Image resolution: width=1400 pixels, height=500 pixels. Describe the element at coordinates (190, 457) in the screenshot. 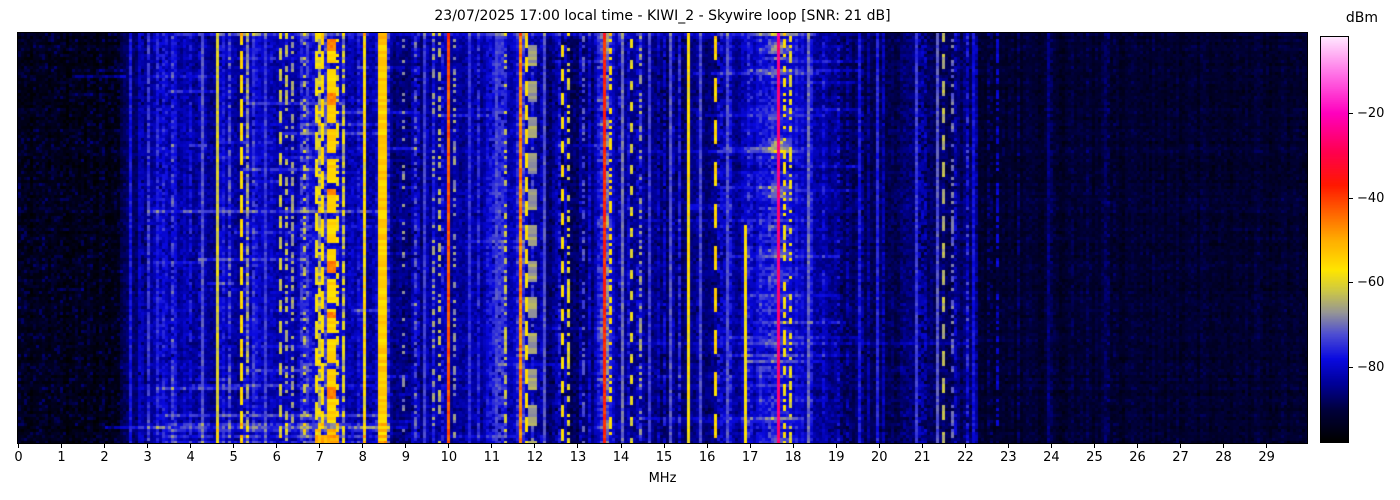

I see `x-tick-label: 4` at that location.